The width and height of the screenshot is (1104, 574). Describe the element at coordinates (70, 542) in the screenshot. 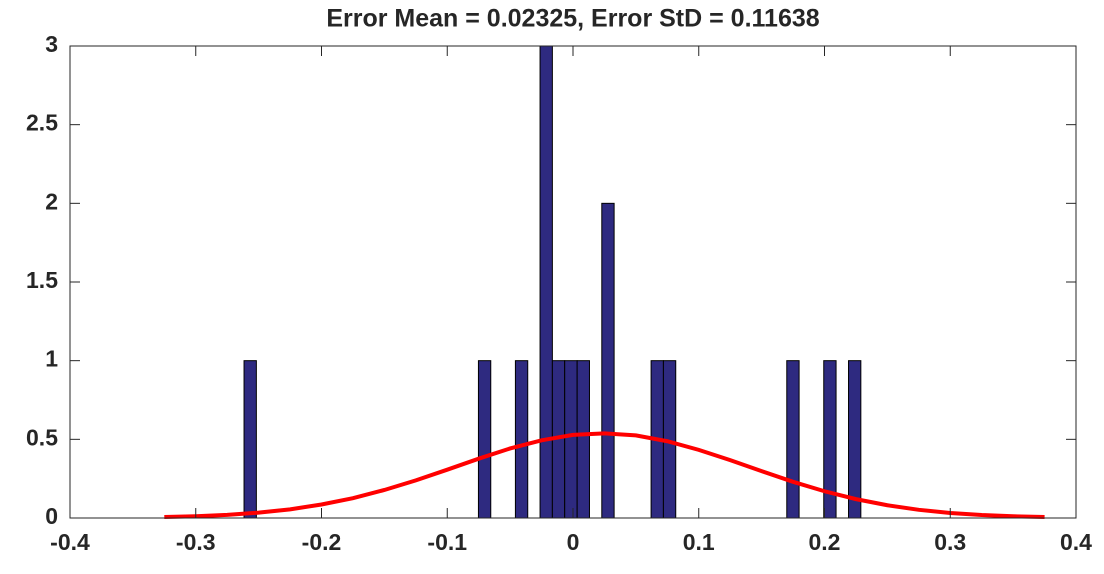

I see `x-tick-label: -0.4` at that location.